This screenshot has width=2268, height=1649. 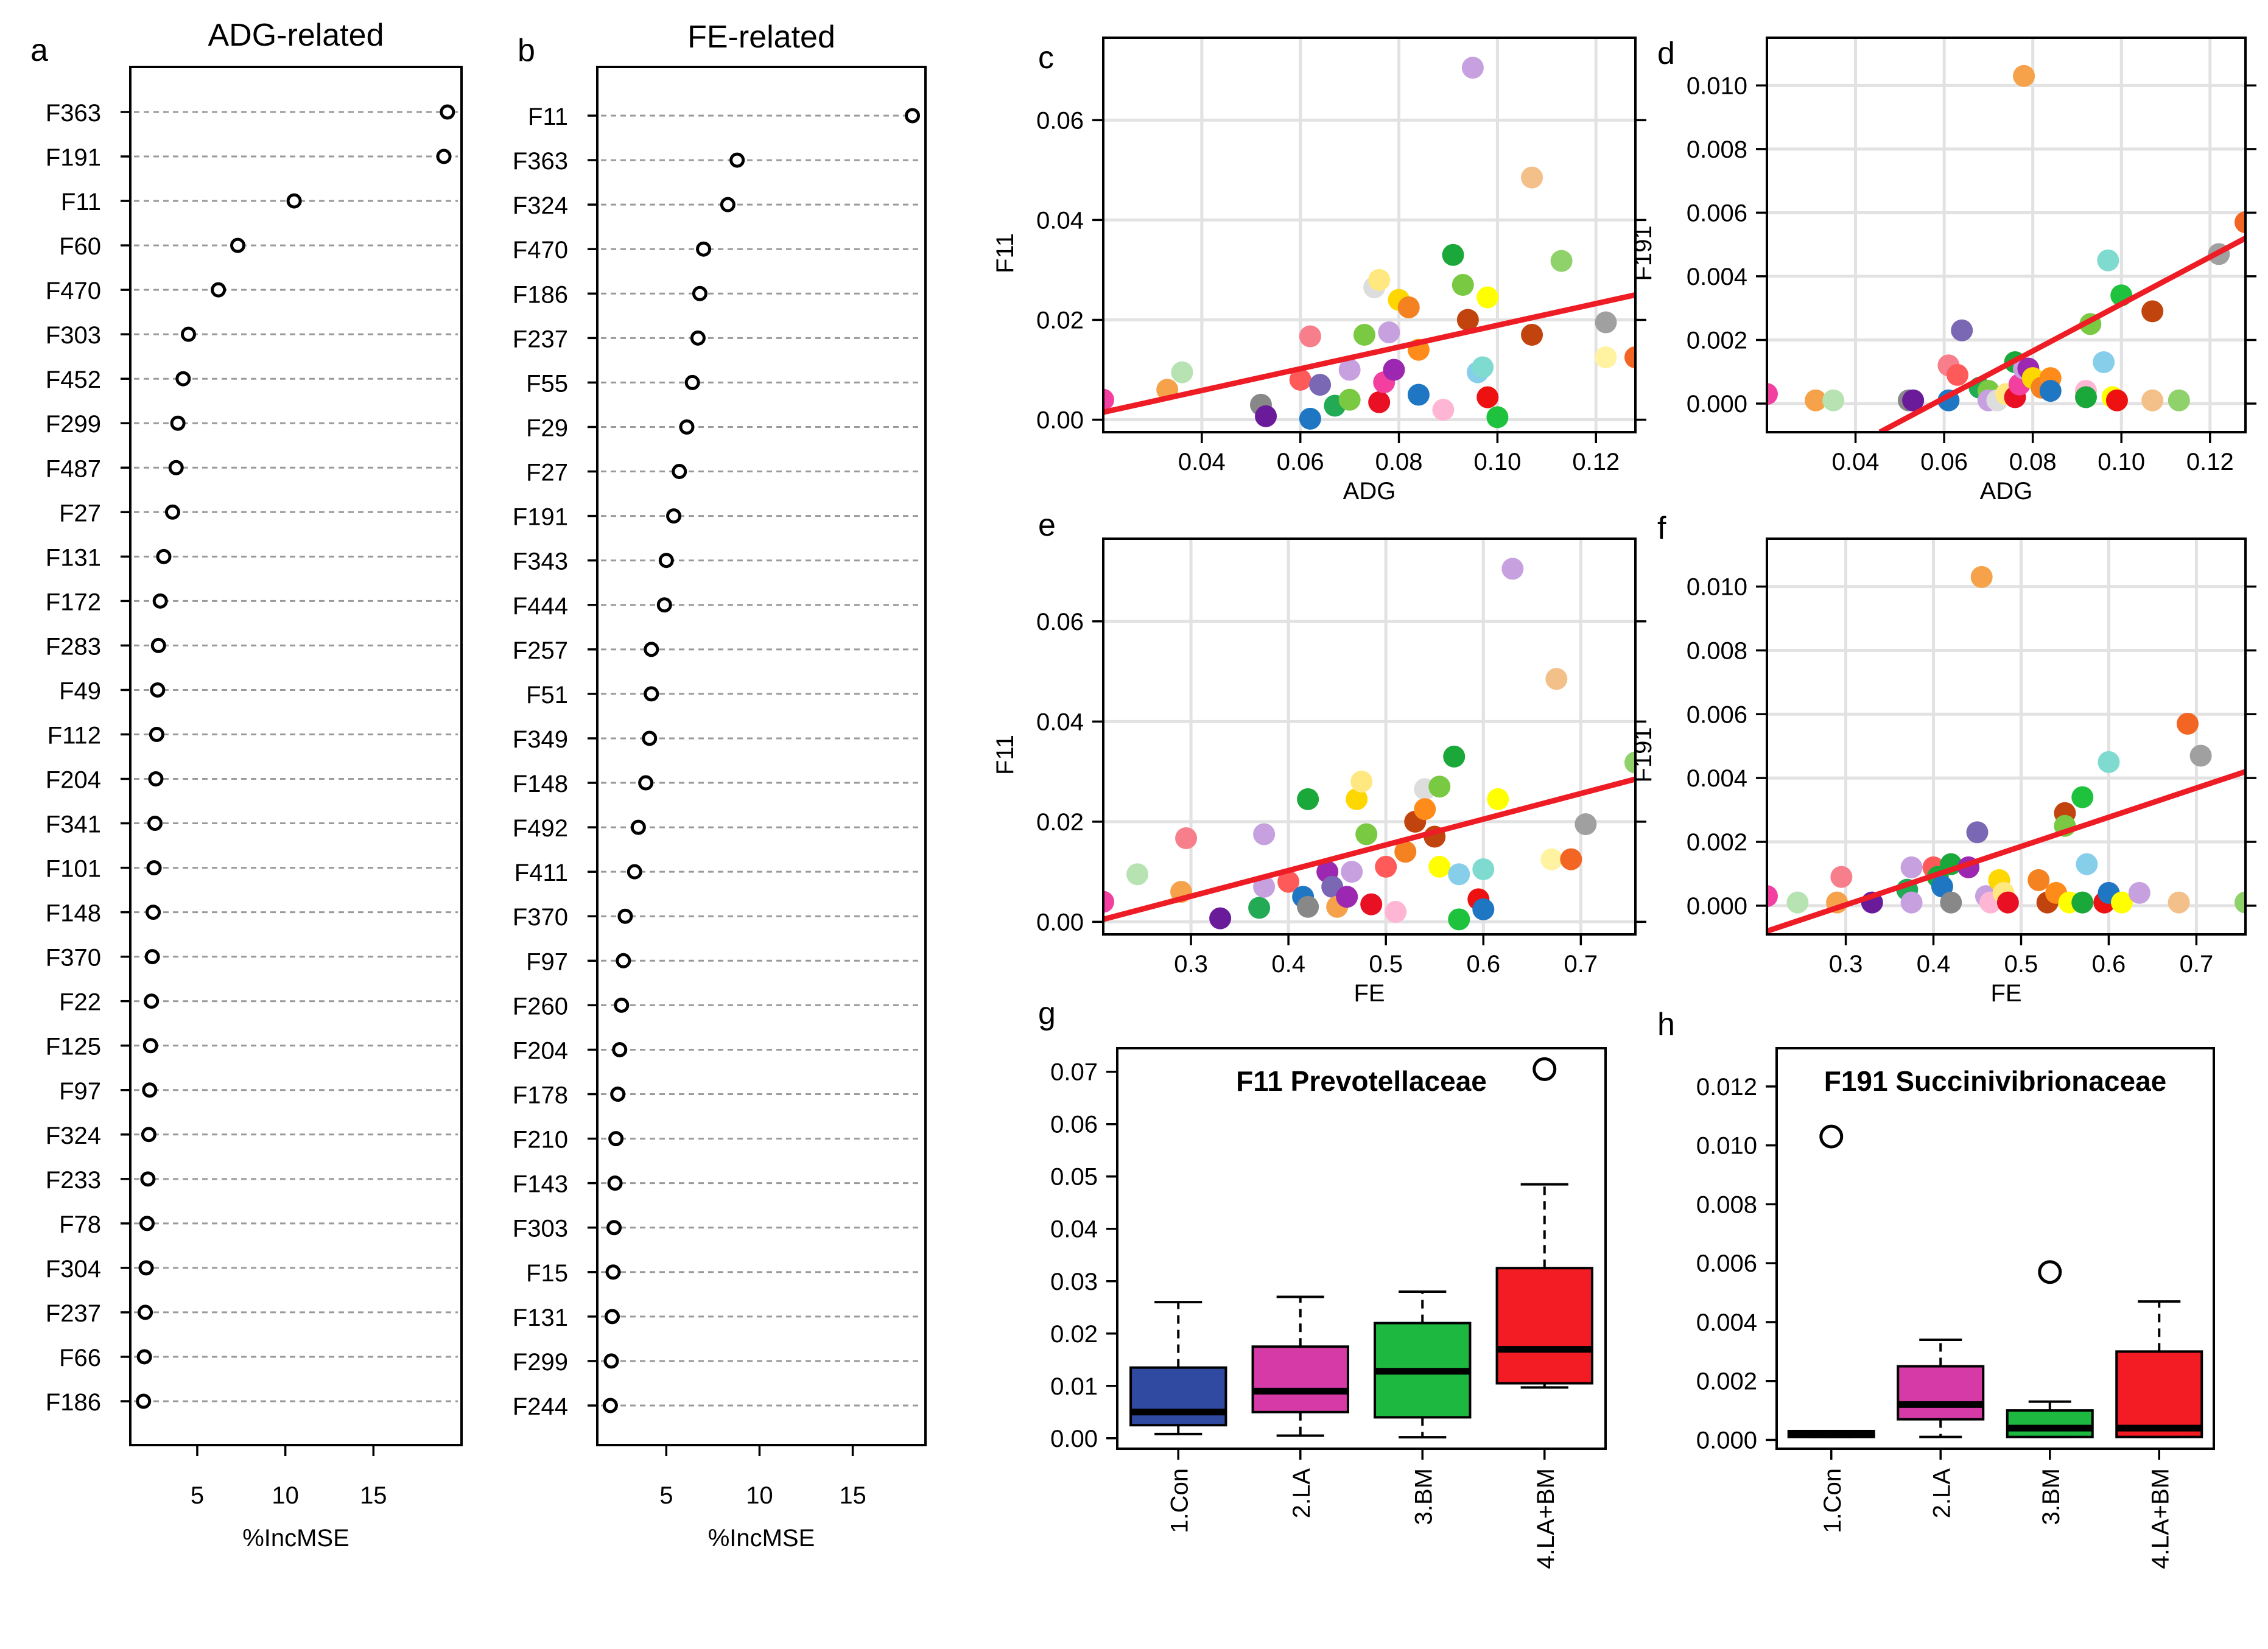 I want to click on x-tick-label: 0.6, so click(x=2109, y=964).